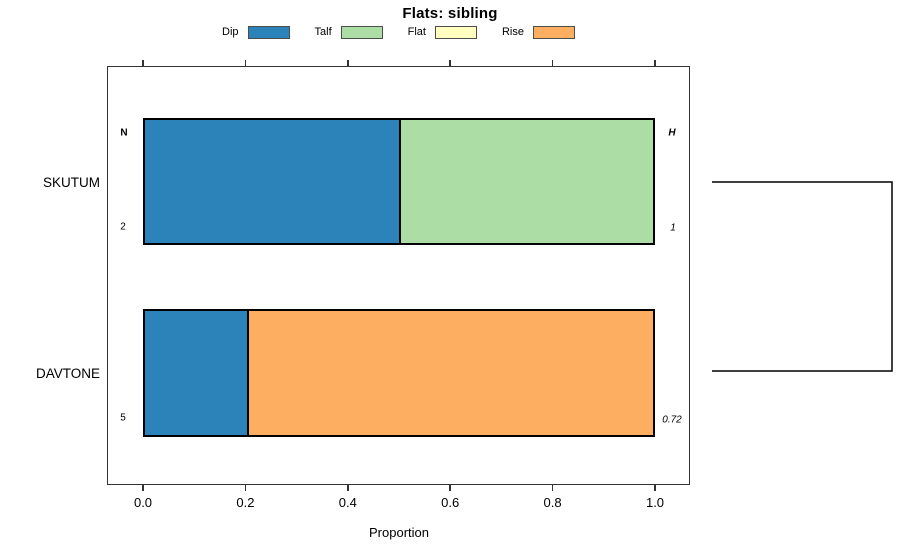 This screenshot has width=900, height=560. What do you see at coordinates (245, 502) in the screenshot?
I see `x-tick-label: 0.2` at bounding box center [245, 502].